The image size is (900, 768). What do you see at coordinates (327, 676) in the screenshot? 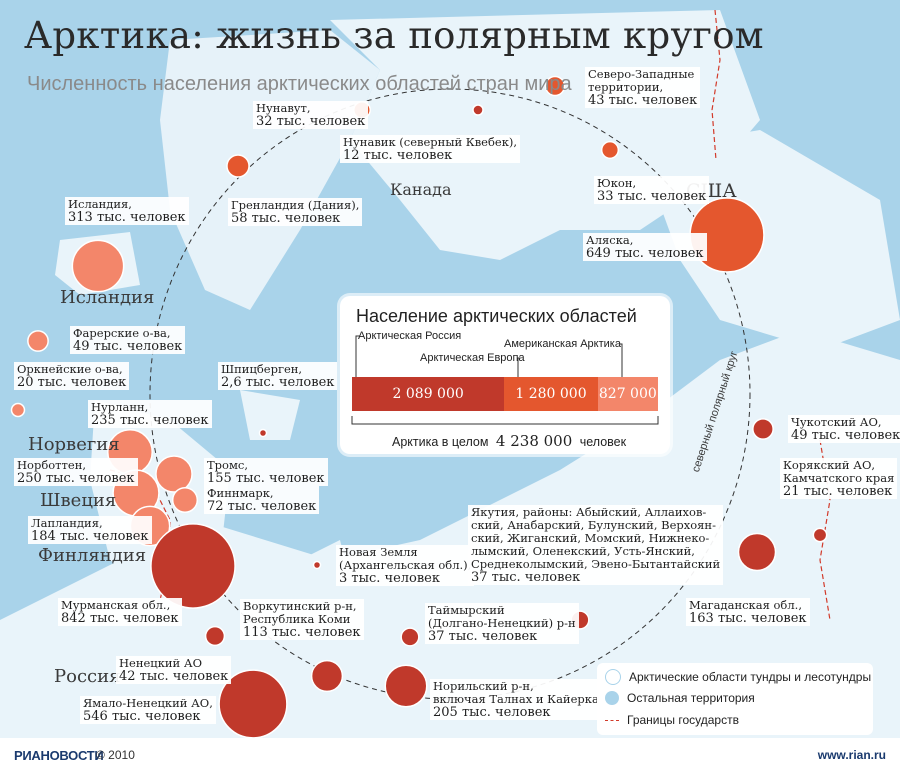
I see `bubble-vorkuta` at bounding box center [327, 676].